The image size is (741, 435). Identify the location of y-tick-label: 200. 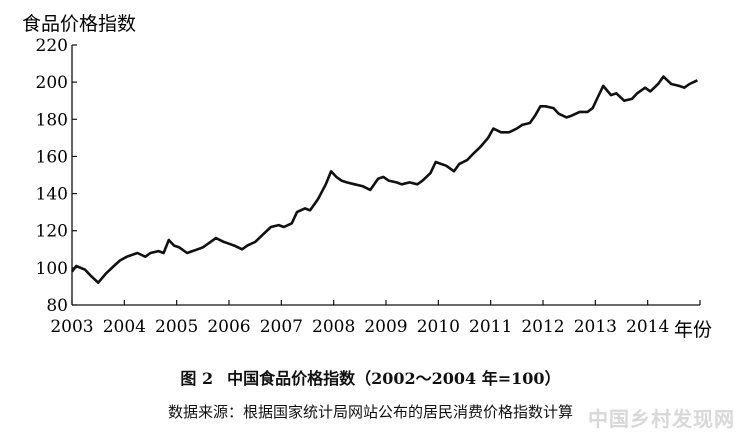
(52, 83).